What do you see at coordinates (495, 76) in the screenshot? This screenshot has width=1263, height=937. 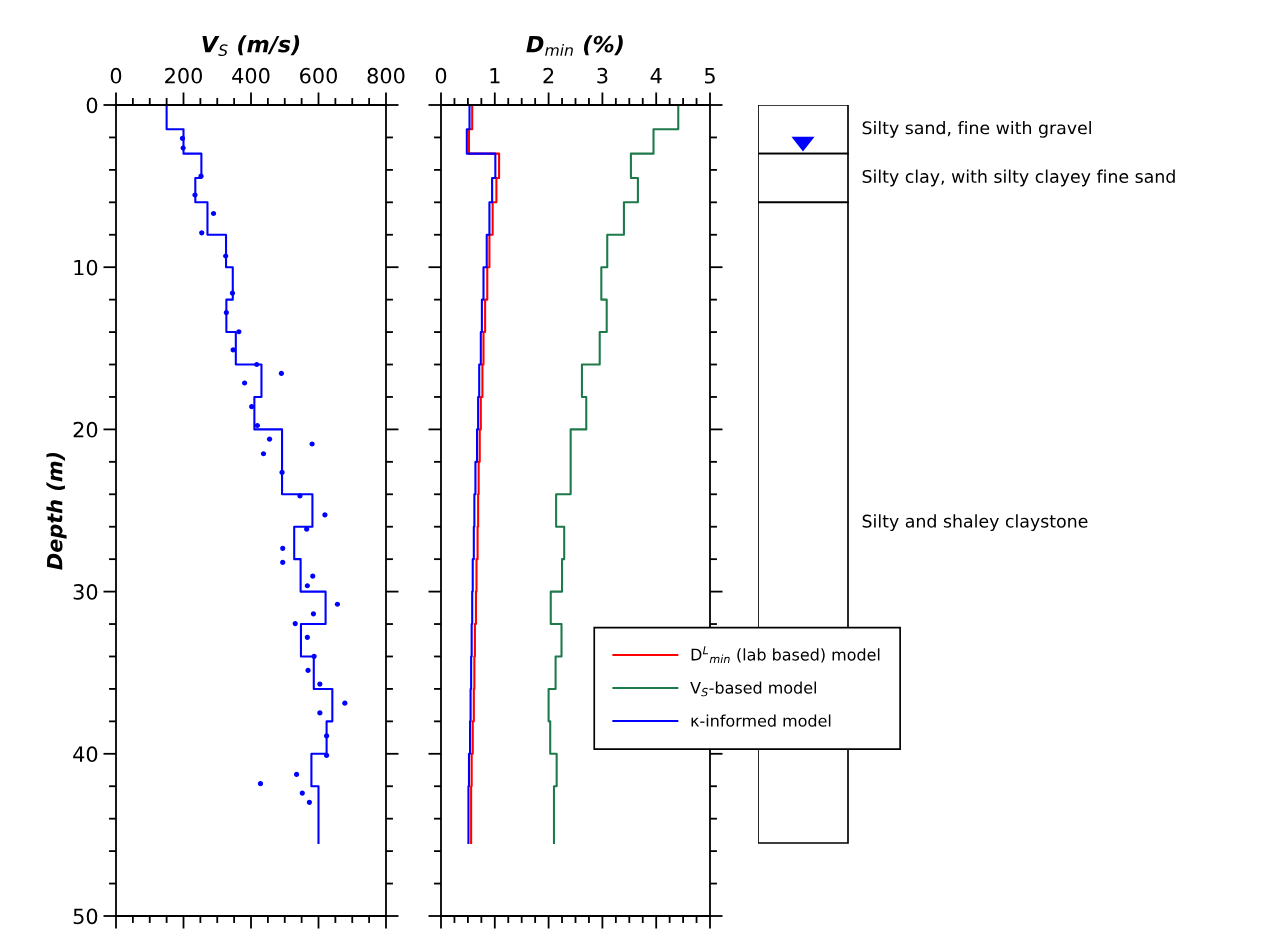 I see `x-tick-label: 1` at bounding box center [495, 76].